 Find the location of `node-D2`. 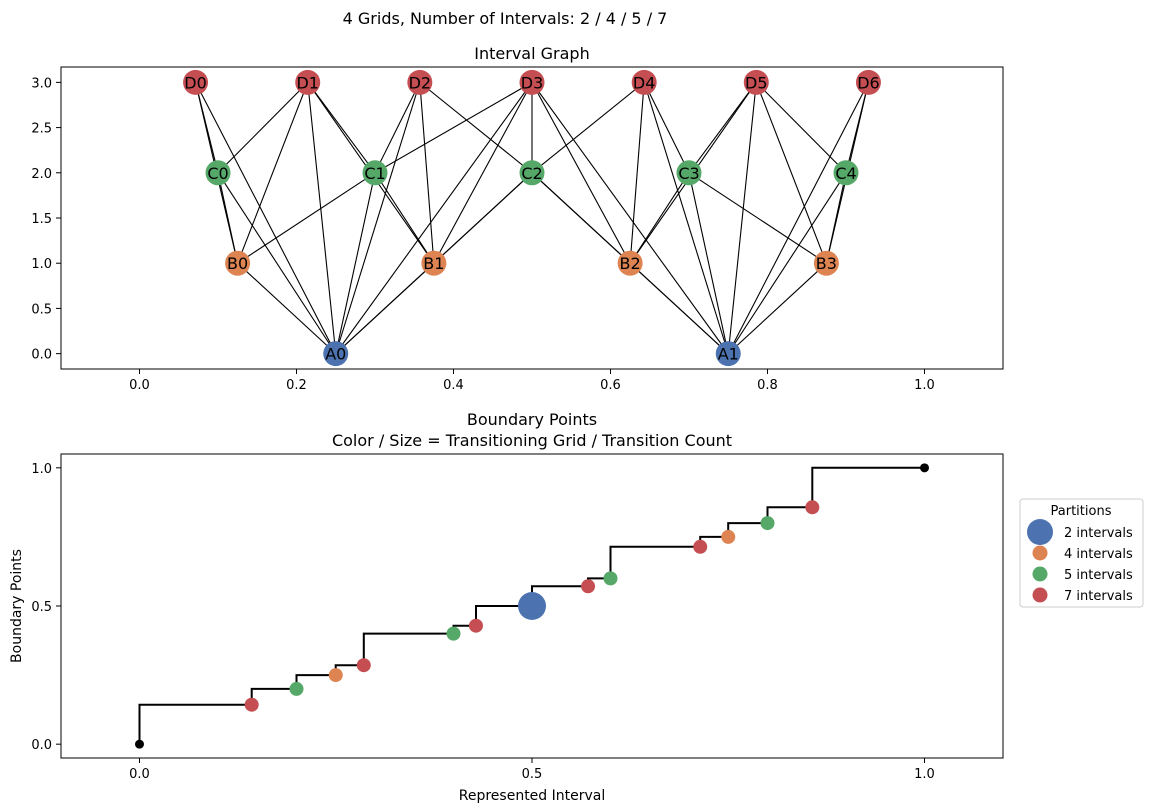

node-D2 is located at coordinates (420, 82).